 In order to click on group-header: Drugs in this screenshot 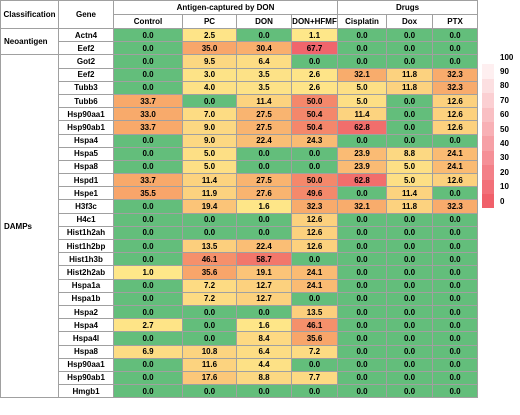, I will do `click(408, 7)`.